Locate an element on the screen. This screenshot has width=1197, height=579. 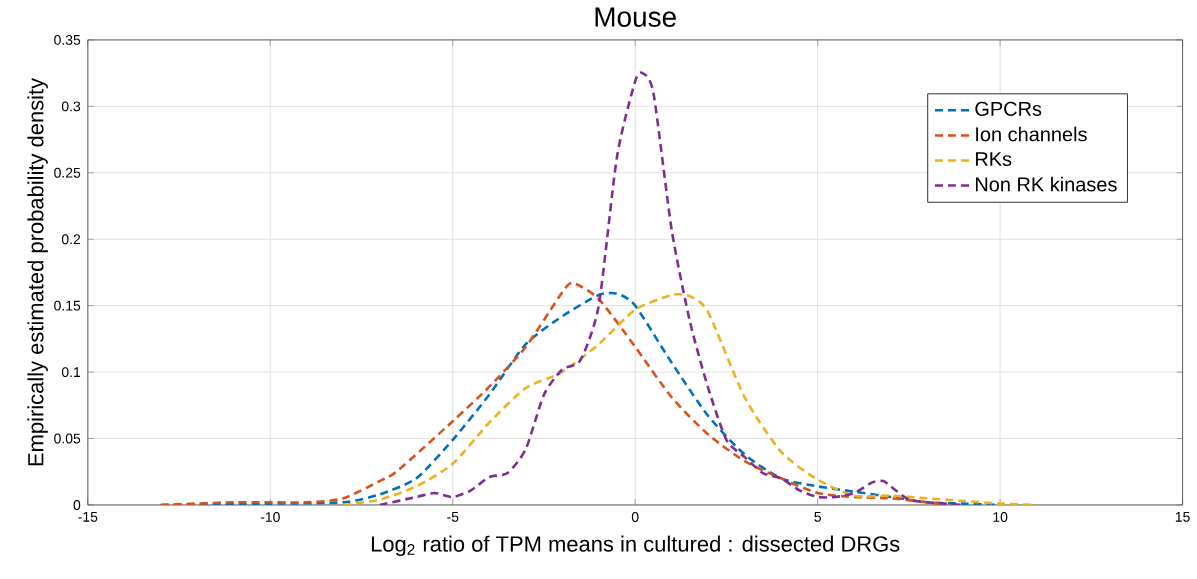
x-tick-label: 0 is located at coordinates (635, 517).